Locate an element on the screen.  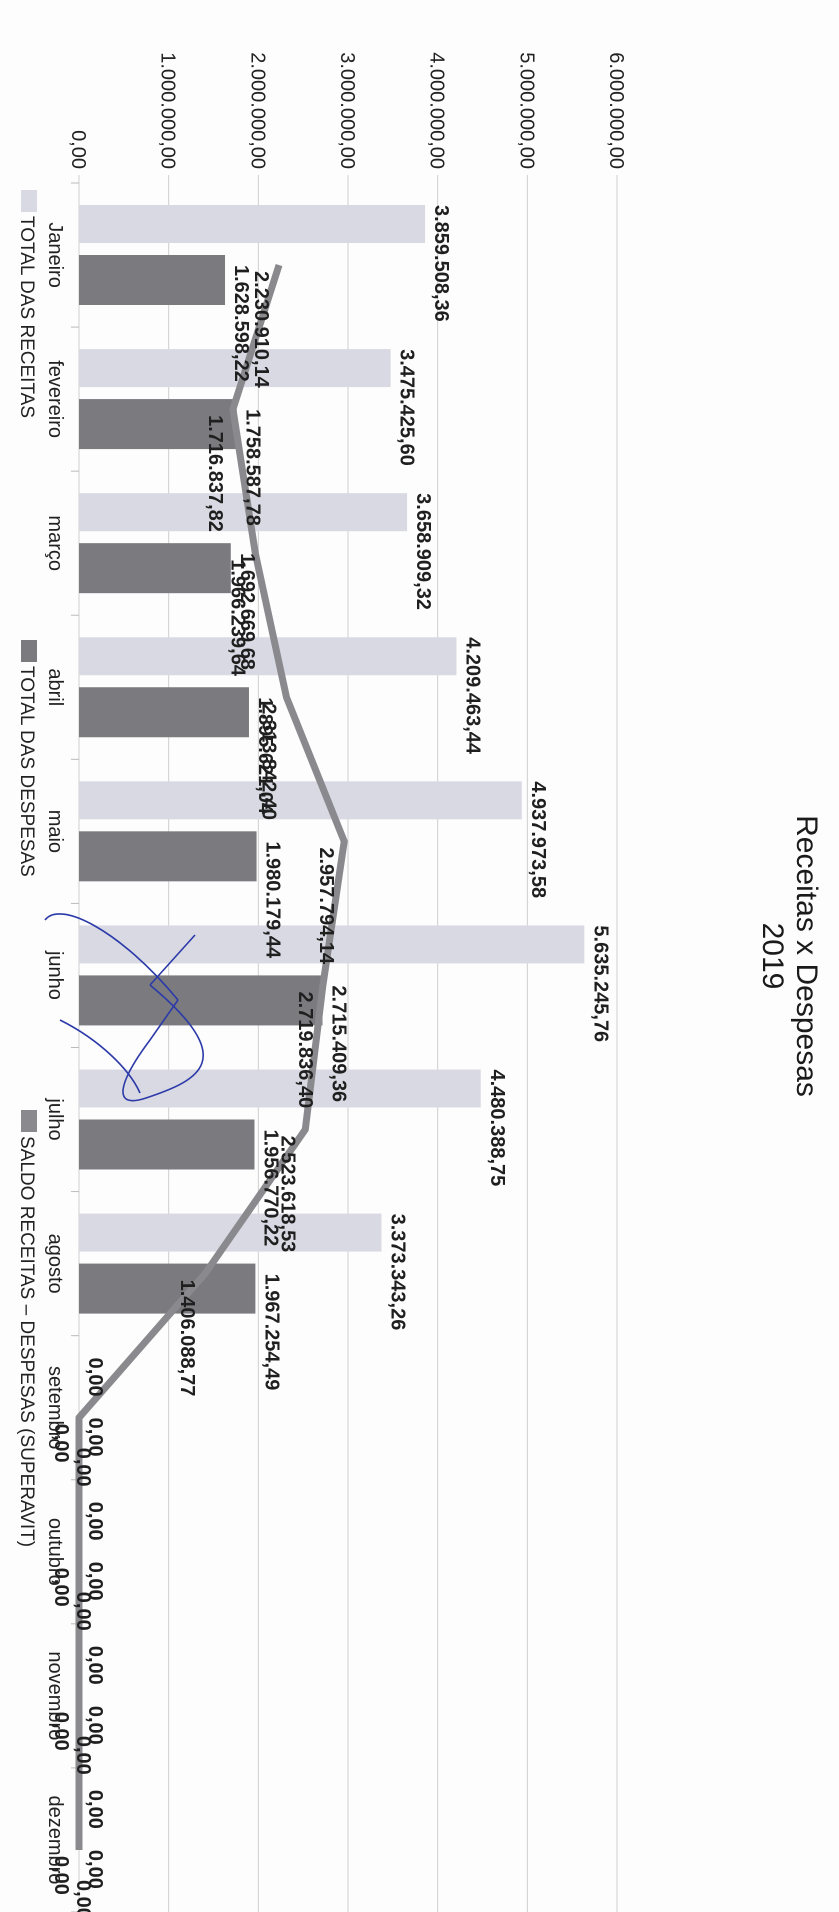
despesas-data-label: 1.692.669,68 is located at coordinates (247, 611).